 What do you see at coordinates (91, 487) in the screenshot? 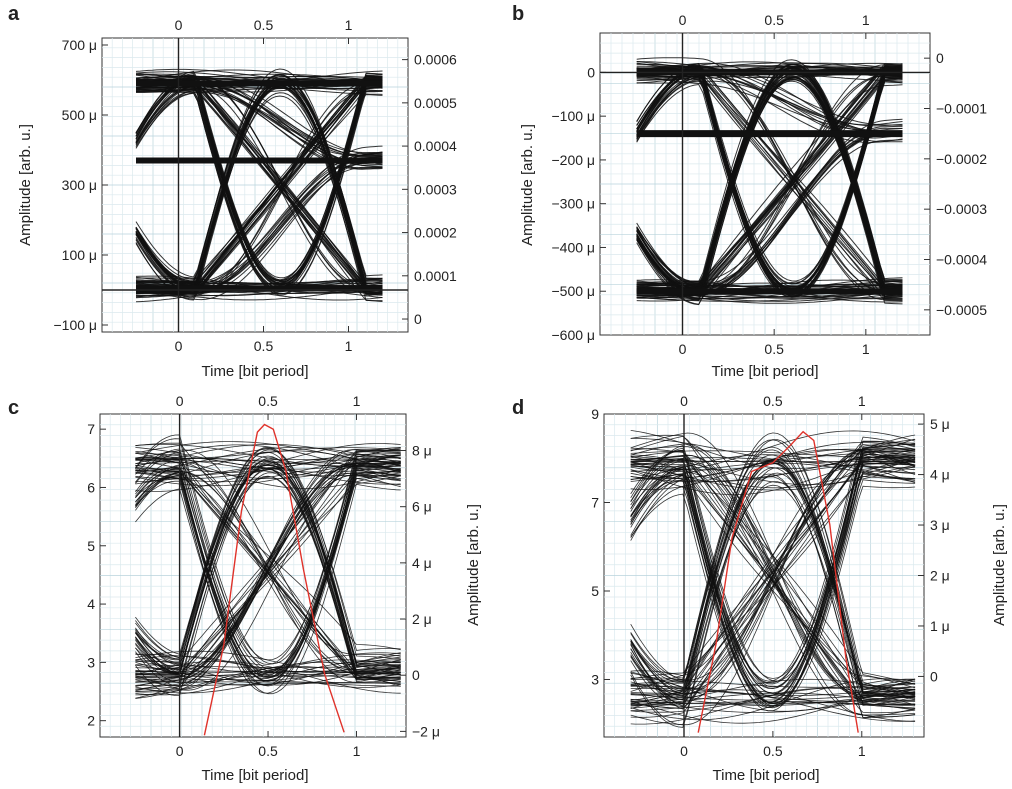
I see `y-left-tick-label: 6` at bounding box center [91, 487].